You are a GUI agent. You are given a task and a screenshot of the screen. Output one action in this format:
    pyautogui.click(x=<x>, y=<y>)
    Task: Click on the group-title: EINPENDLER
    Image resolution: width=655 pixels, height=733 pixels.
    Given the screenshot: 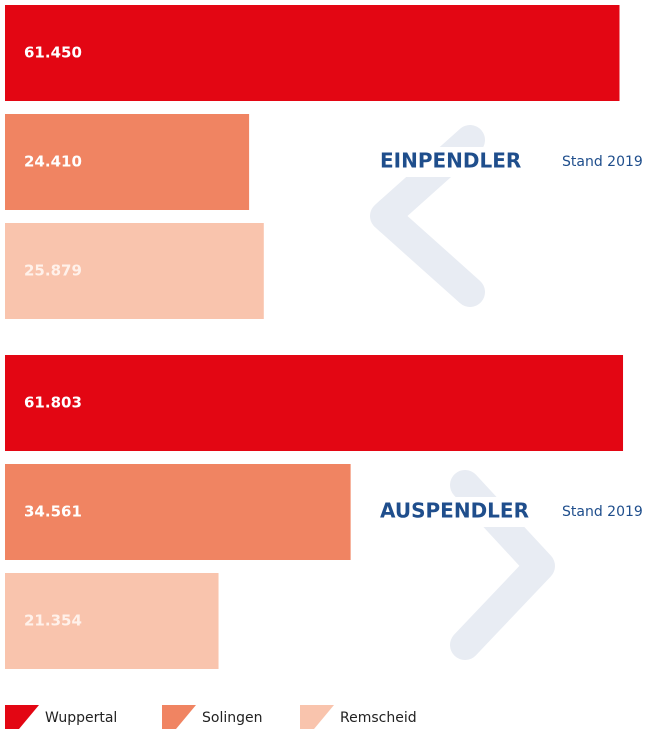 What is the action you would take?
    pyautogui.click(x=450, y=161)
    